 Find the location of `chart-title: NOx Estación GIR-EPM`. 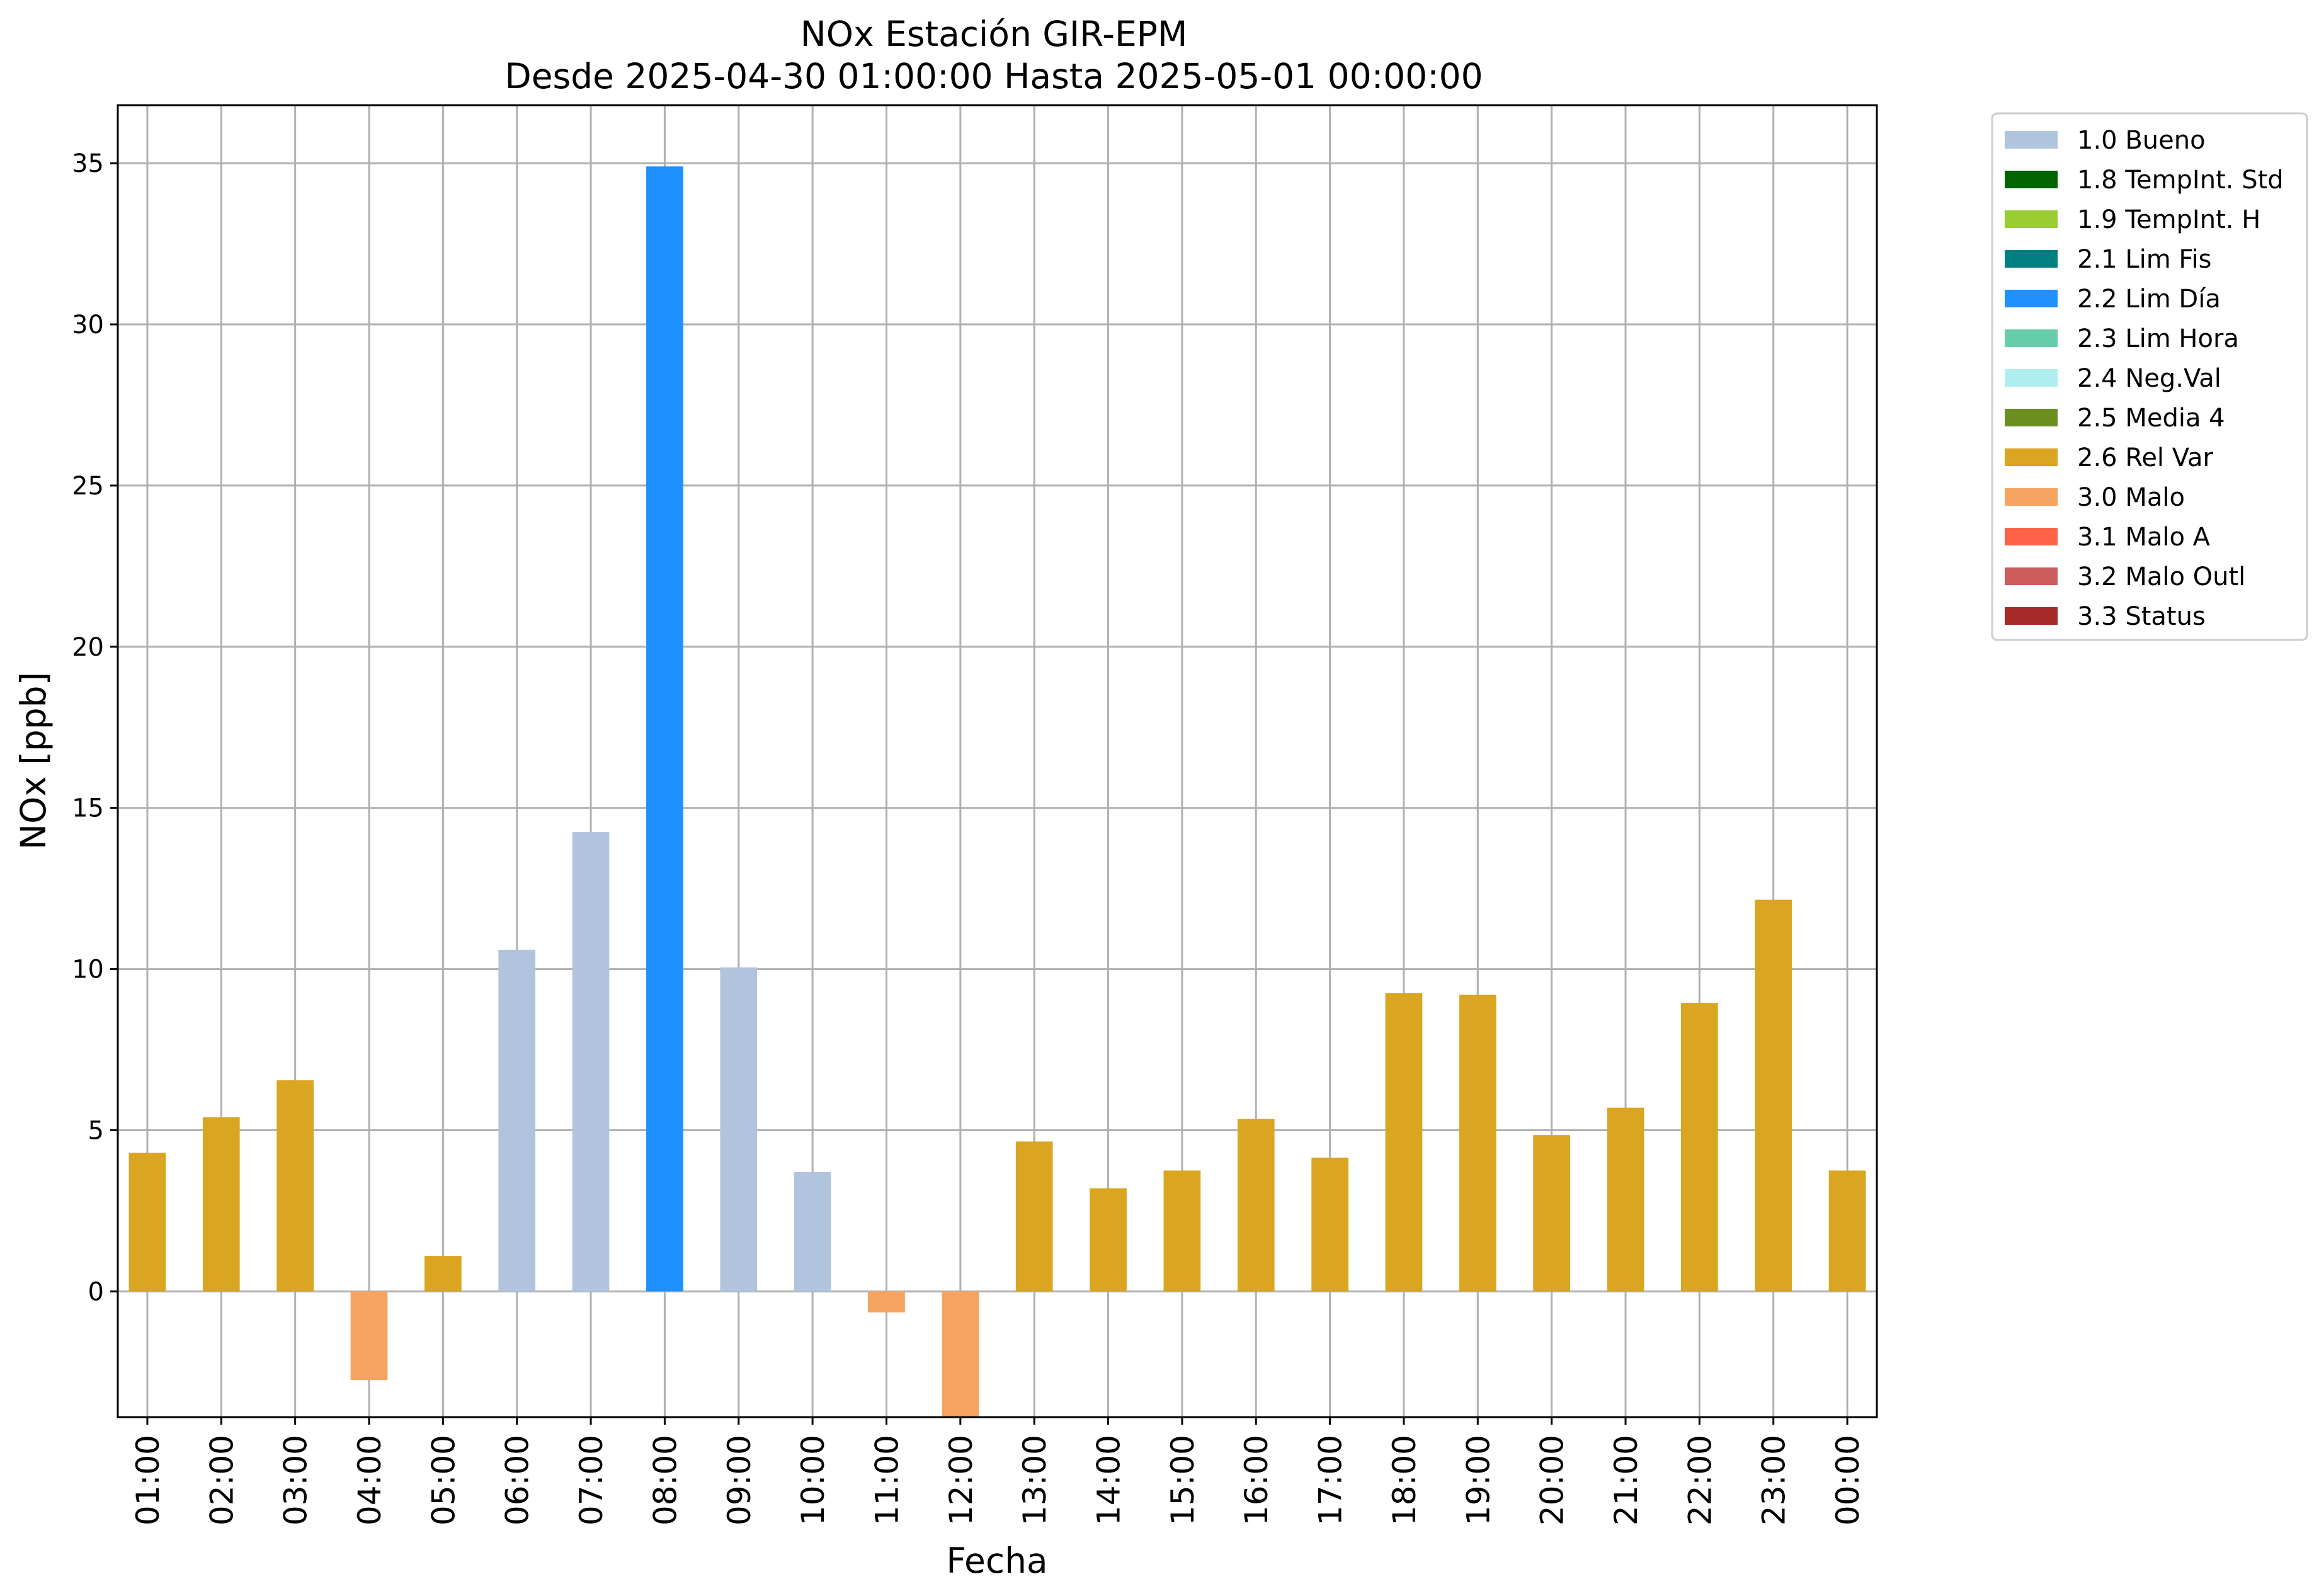

chart-title: NOx Estación GIR-EPM is located at coordinates (994, 34).